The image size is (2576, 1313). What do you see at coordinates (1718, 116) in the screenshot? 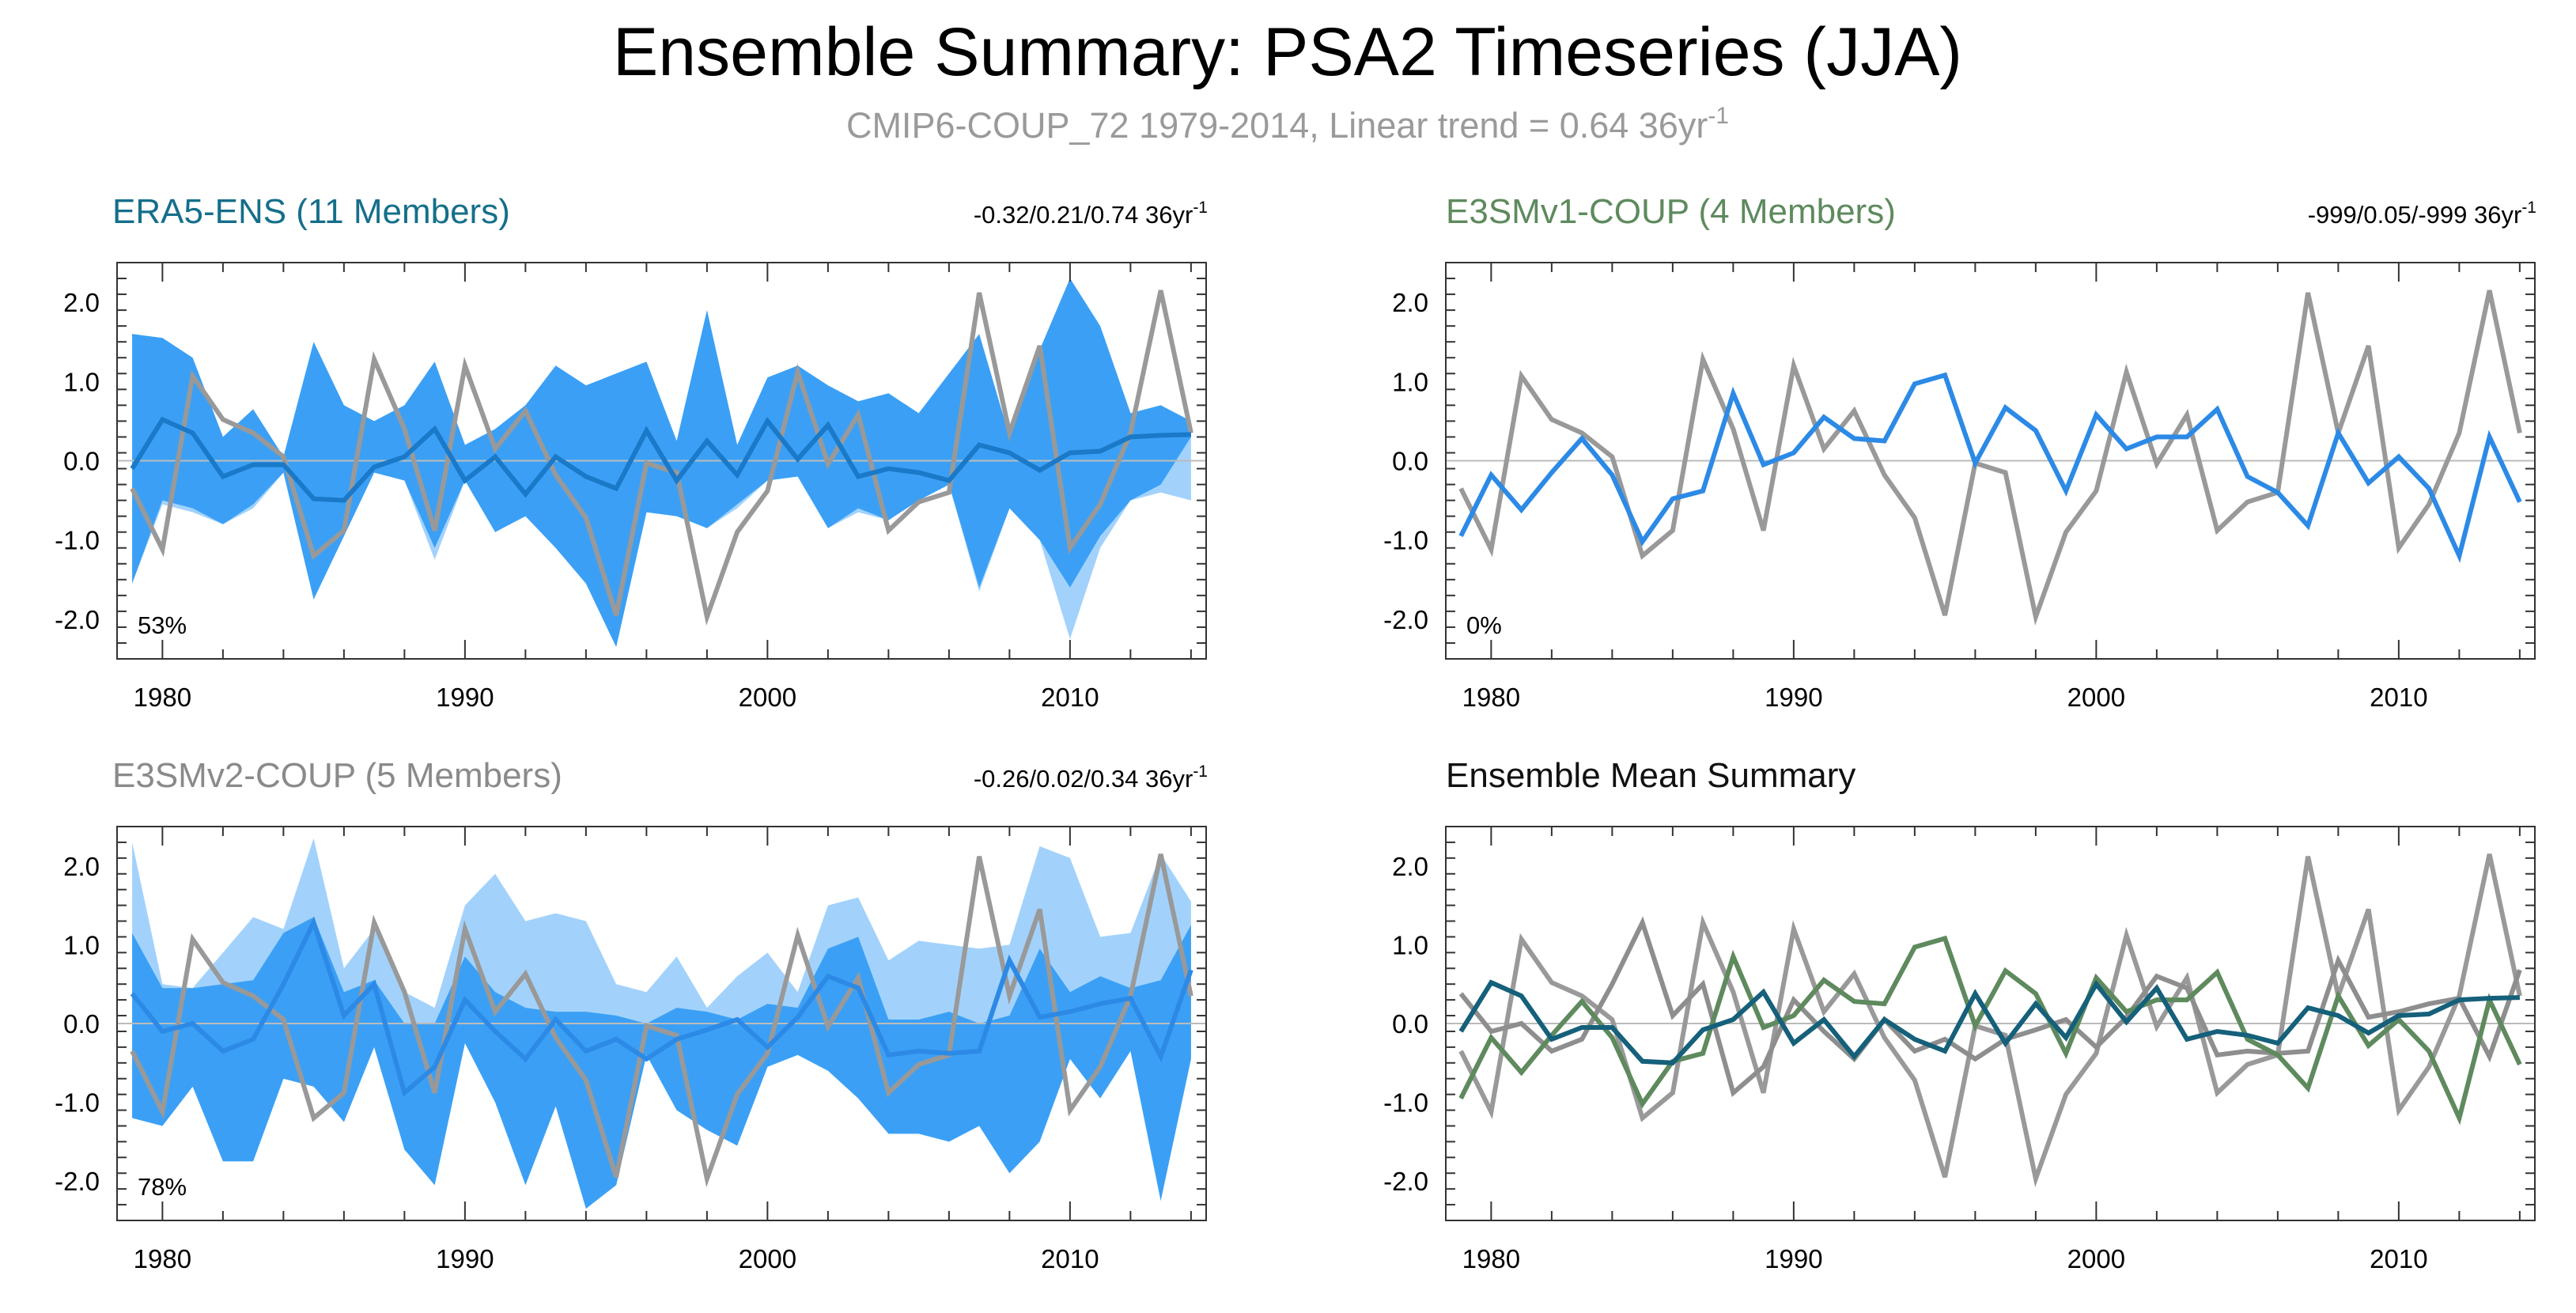
I see `figure-subtitle-exponent: -1` at bounding box center [1718, 116].